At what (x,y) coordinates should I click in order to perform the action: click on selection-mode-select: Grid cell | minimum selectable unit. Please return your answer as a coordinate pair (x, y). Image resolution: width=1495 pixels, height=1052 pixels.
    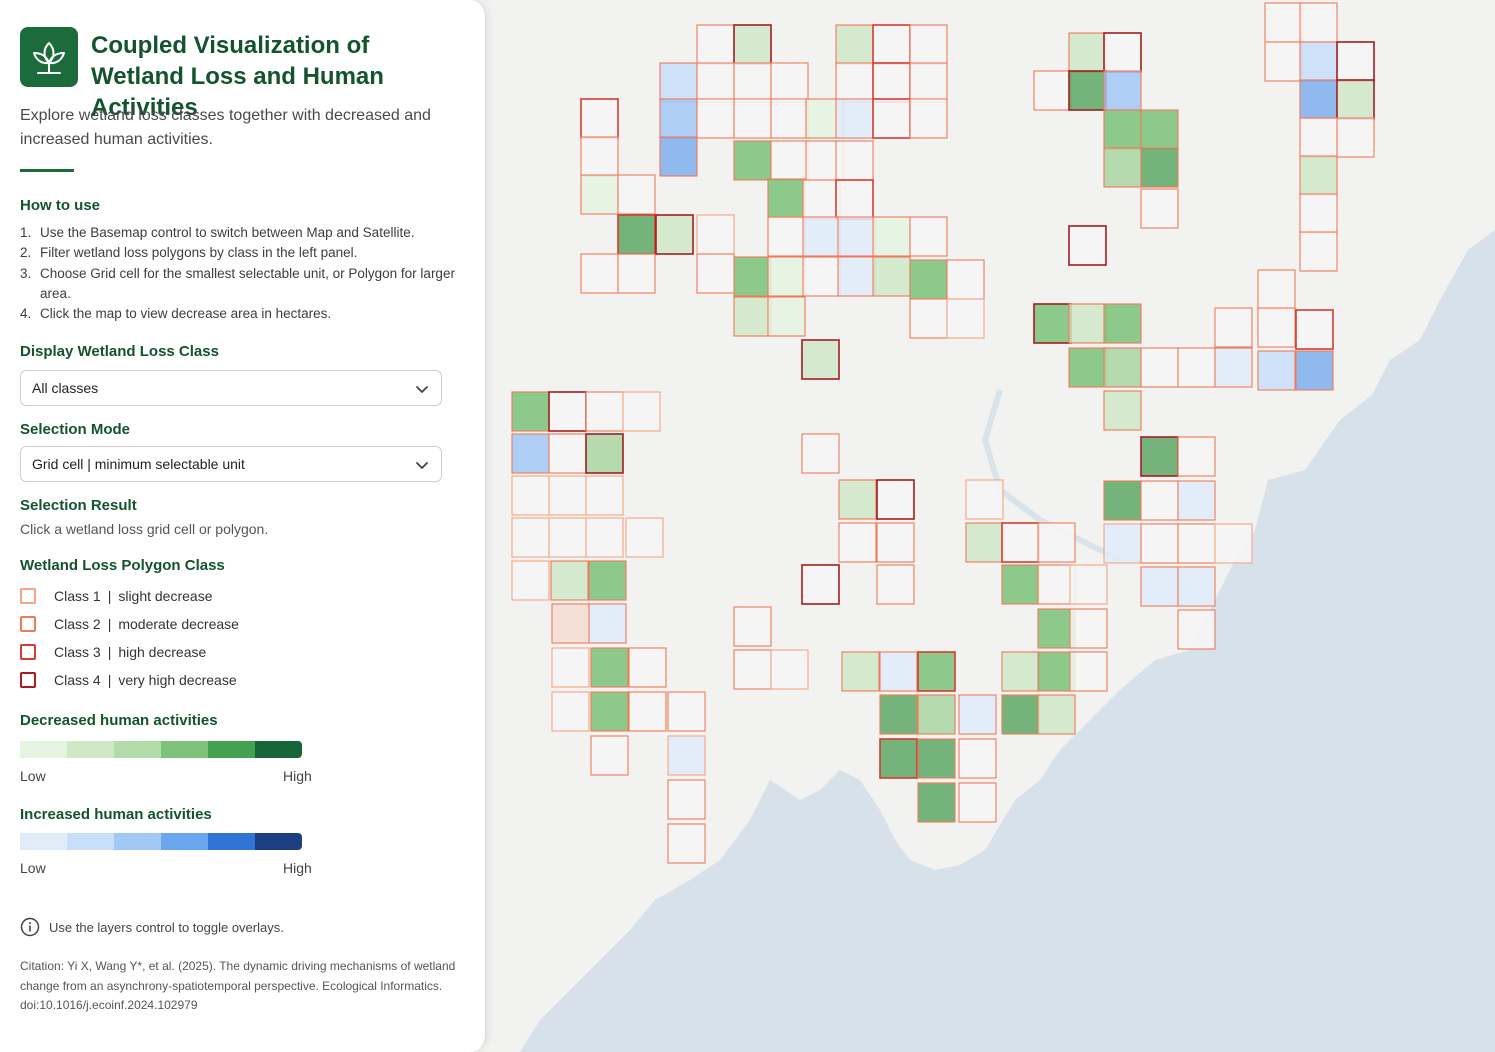
    Looking at the image, I should click on (231, 464).